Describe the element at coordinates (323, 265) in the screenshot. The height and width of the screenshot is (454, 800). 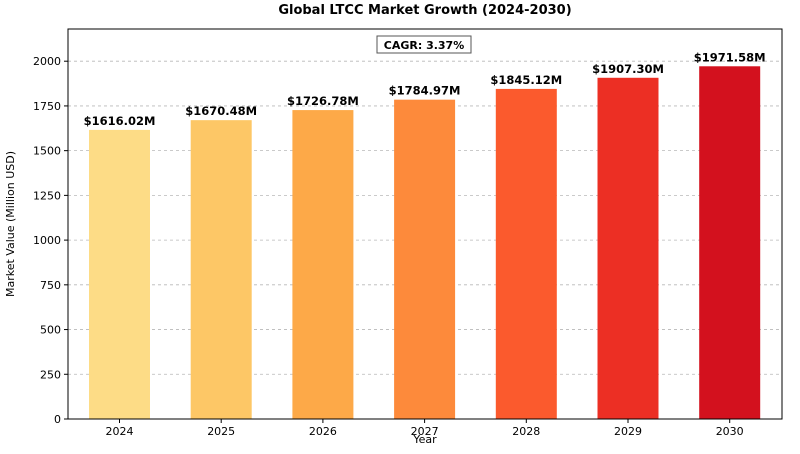
I see `bar-2026` at that location.